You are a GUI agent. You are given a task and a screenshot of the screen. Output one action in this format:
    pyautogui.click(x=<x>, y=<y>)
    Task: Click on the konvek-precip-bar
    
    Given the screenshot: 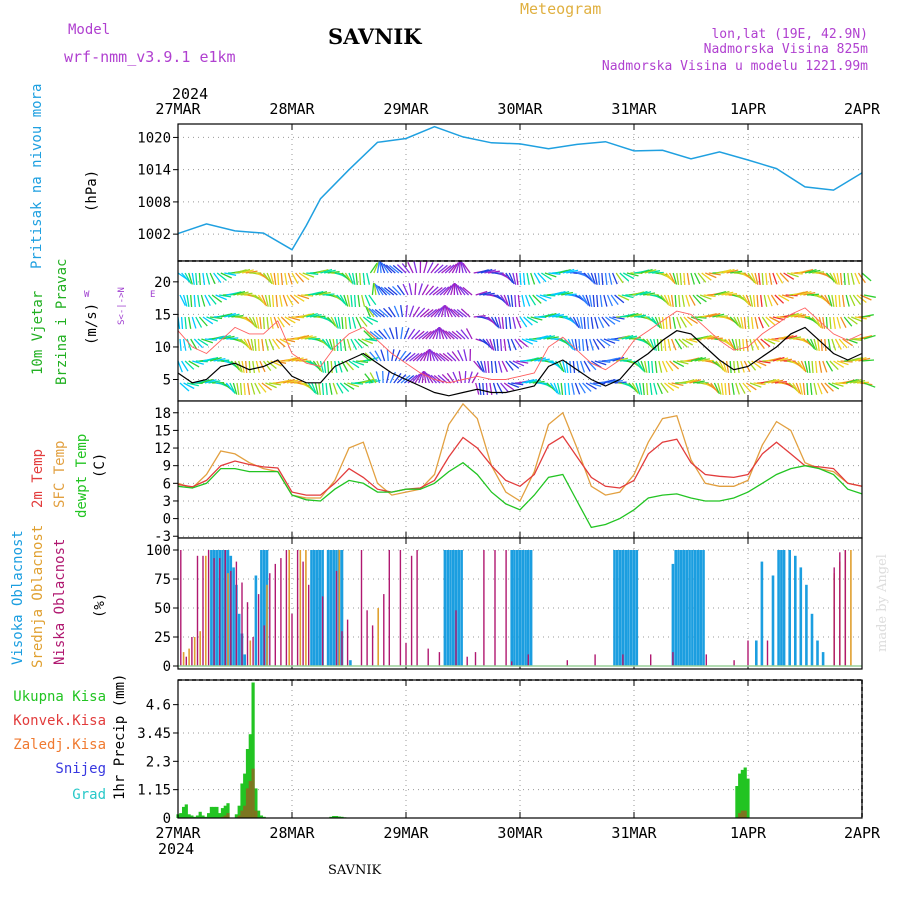 What is the action you would take?
    pyautogui.click(x=740, y=815)
    